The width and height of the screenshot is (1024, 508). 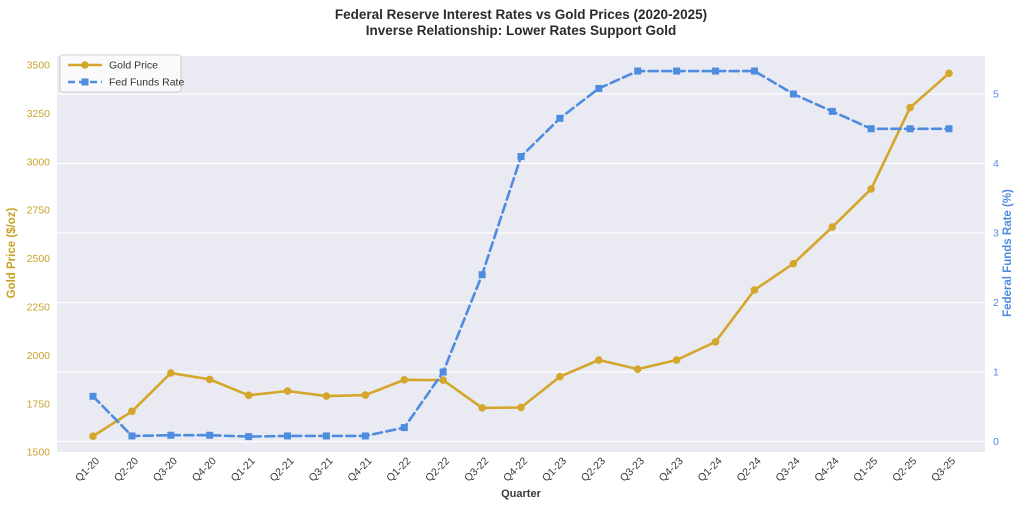 What do you see at coordinates (476, 469) in the screenshot?
I see `x-tick-label: Q3-22` at bounding box center [476, 469].